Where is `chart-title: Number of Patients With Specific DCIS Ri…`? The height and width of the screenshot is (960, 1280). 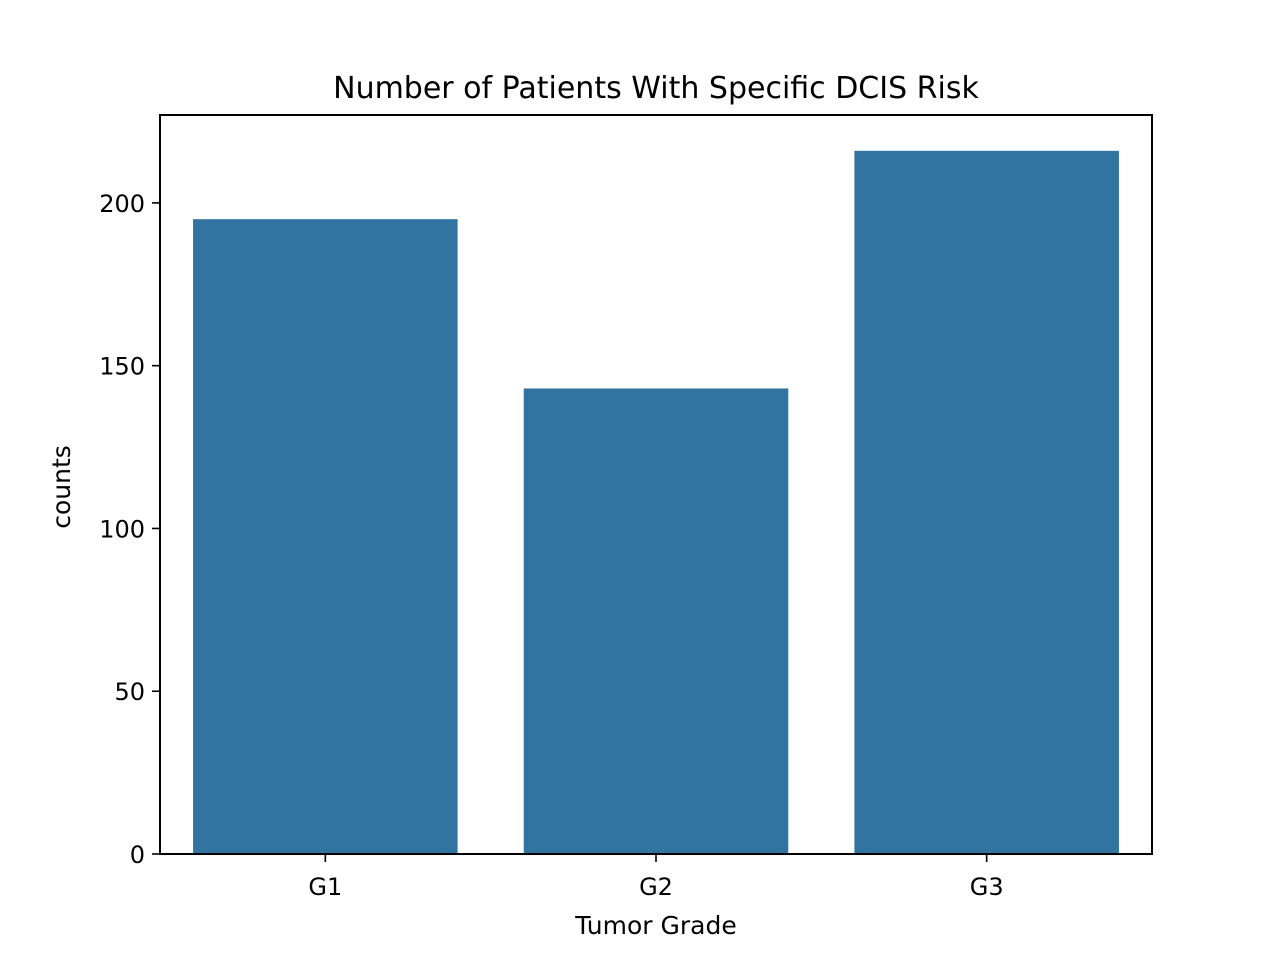 chart-title: Number of Patients With Specific DCIS Ri… is located at coordinates (656, 88).